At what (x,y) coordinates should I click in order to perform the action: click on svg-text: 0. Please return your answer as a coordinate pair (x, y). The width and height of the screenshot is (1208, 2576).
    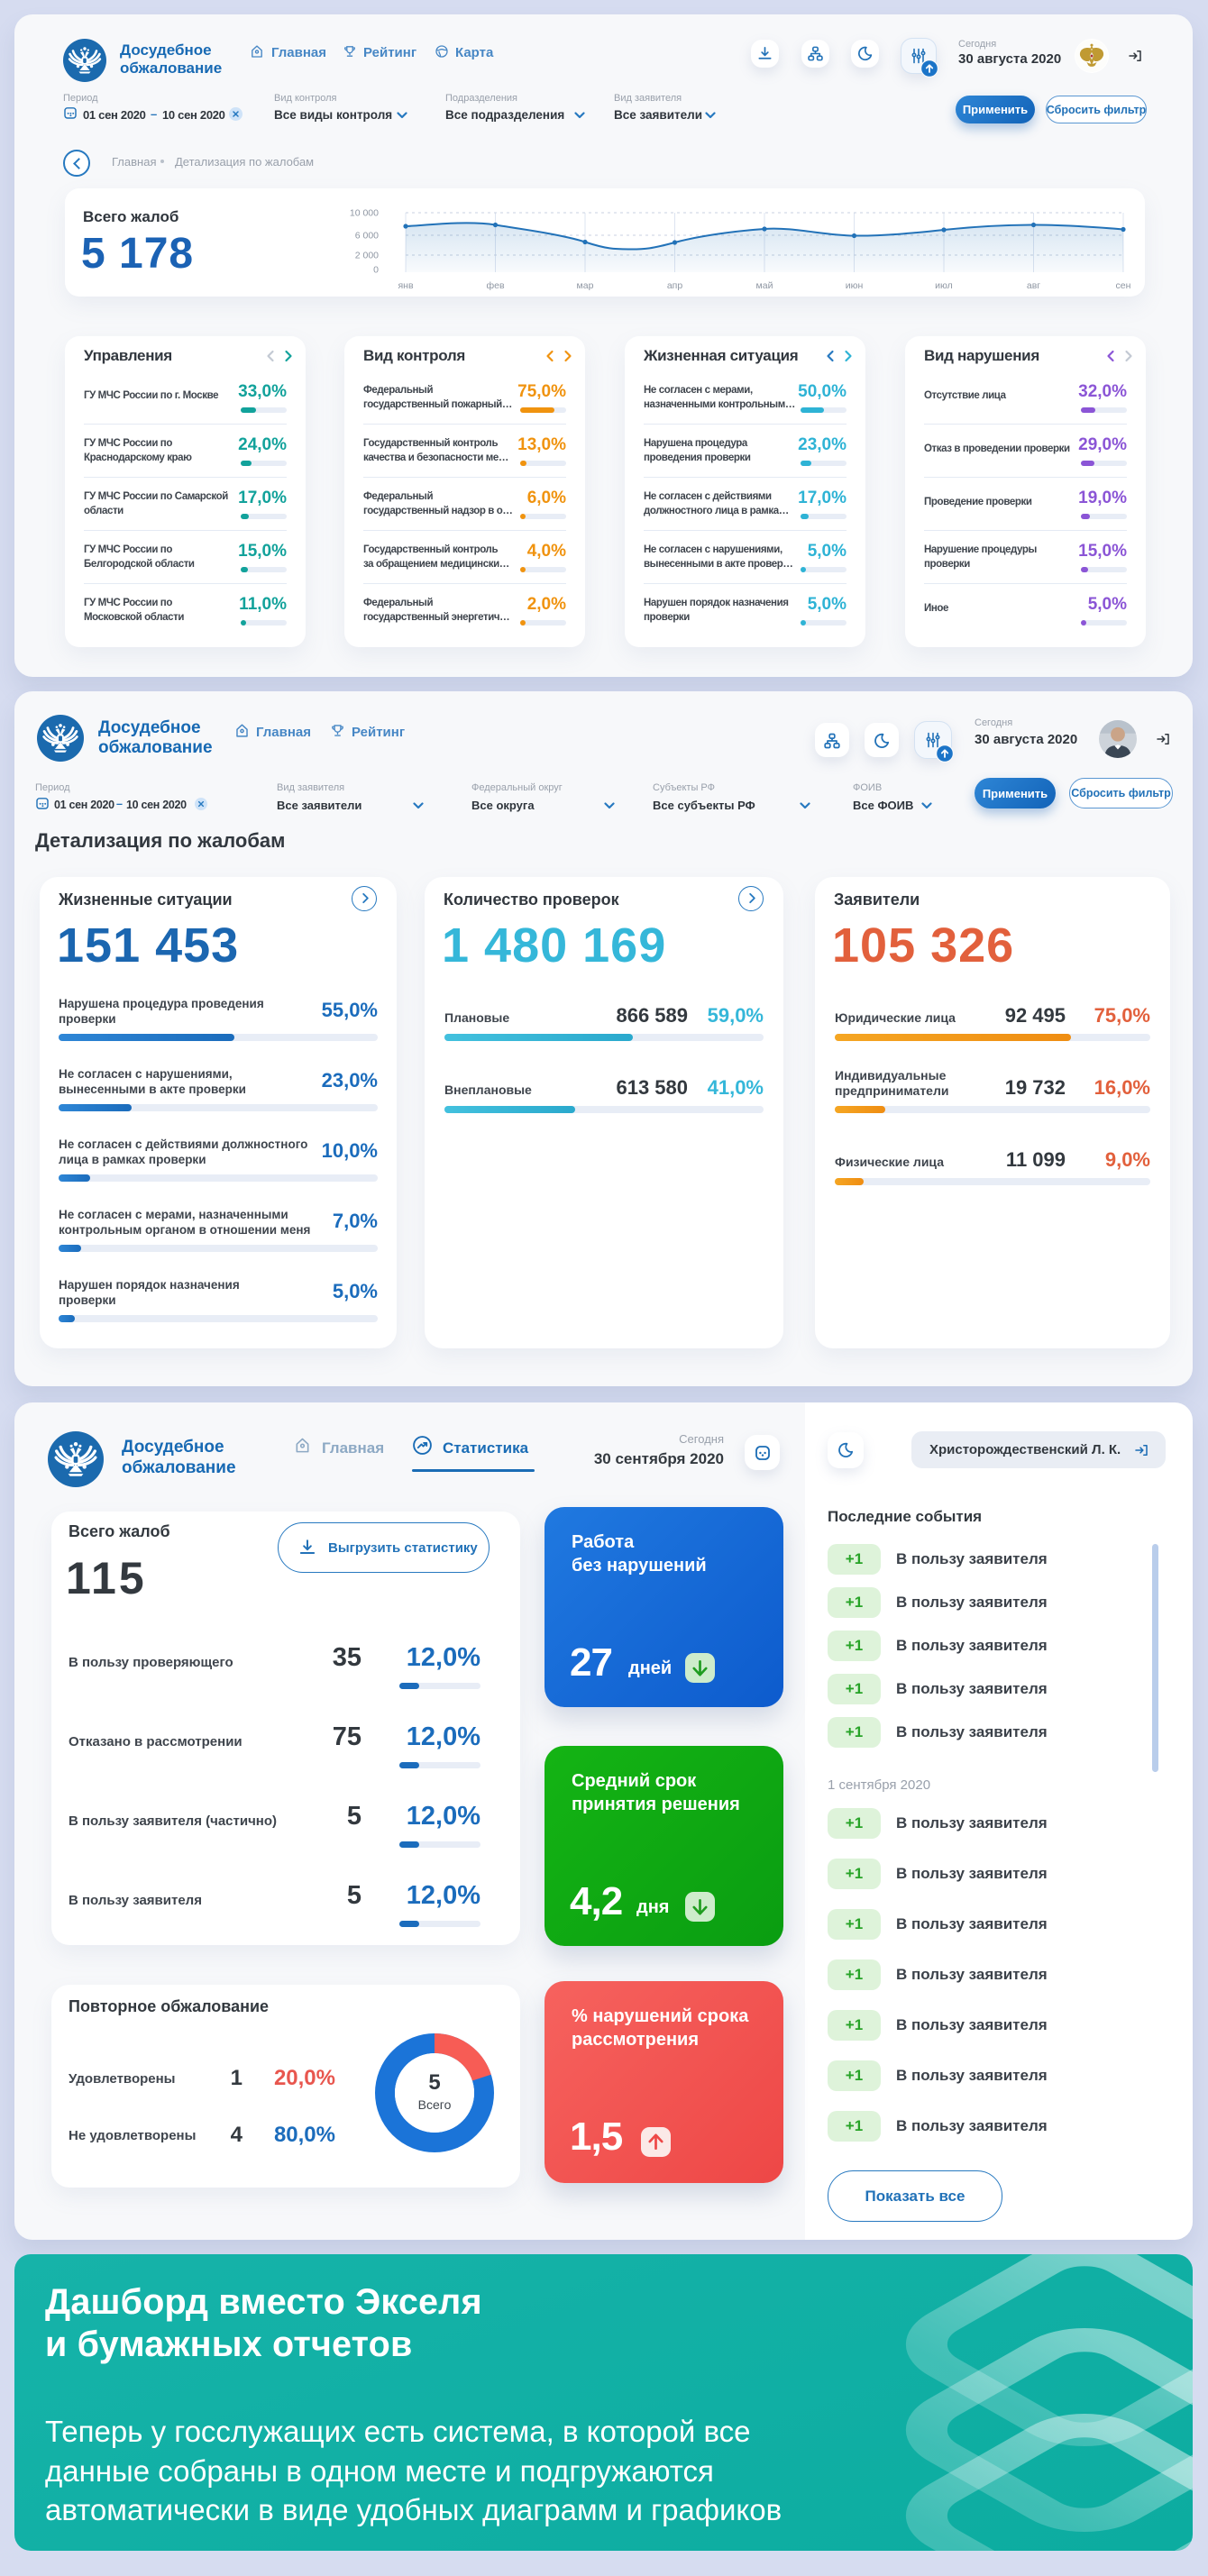
    Looking at the image, I should click on (376, 270).